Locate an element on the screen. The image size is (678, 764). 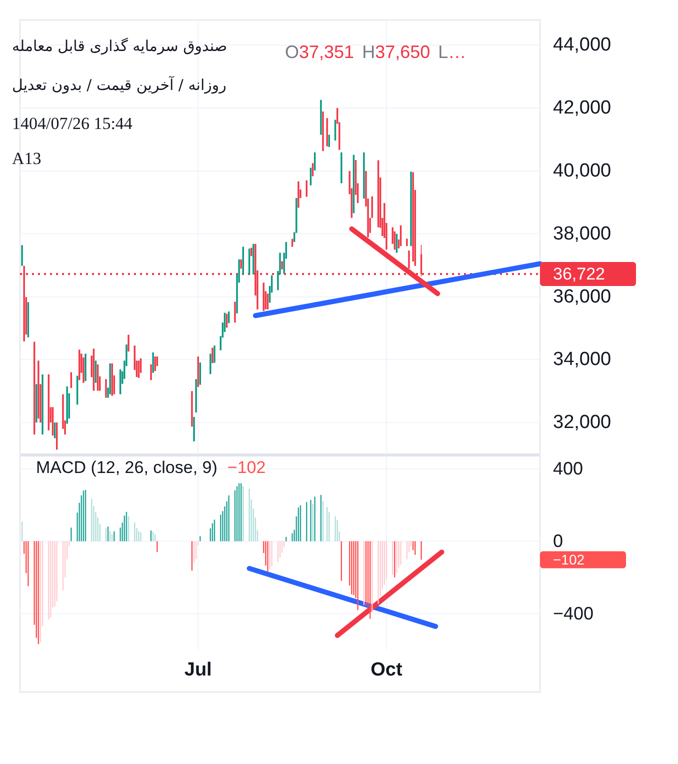
y-tick-label: 38,000 is located at coordinates (582, 233).